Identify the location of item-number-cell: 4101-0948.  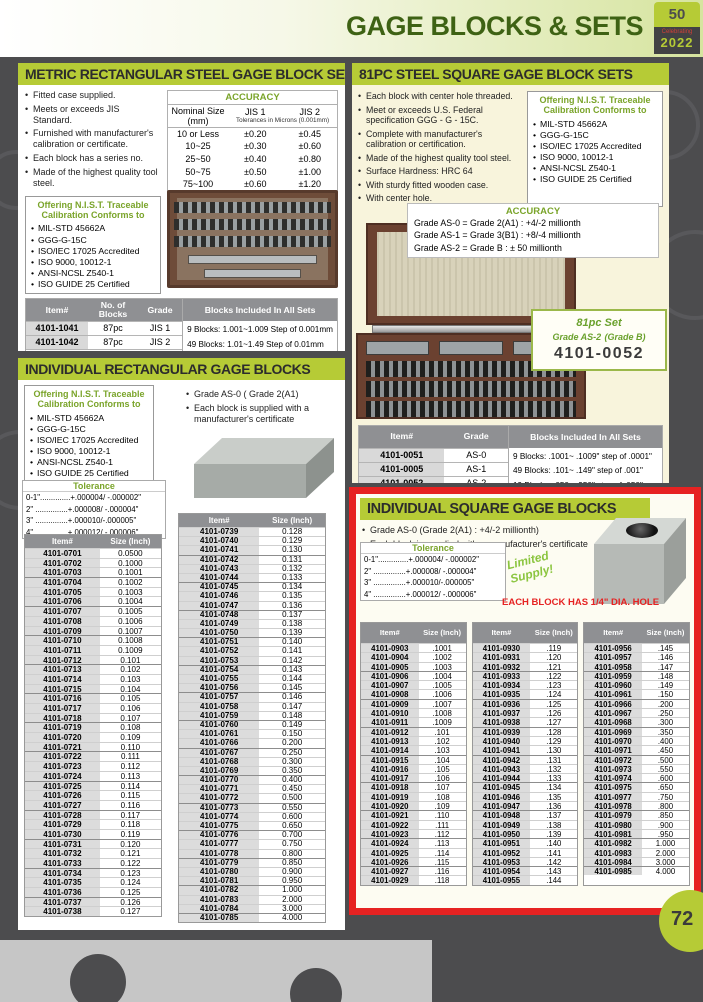
(501, 815).